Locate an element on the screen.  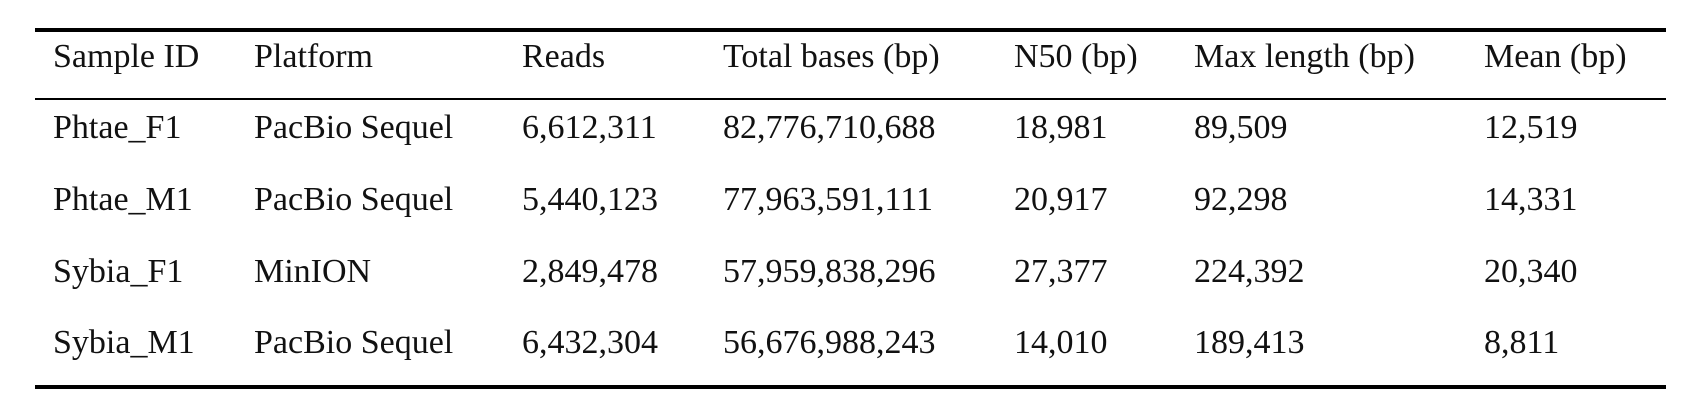
header-cell: Platform is located at coordinates (313, 56).